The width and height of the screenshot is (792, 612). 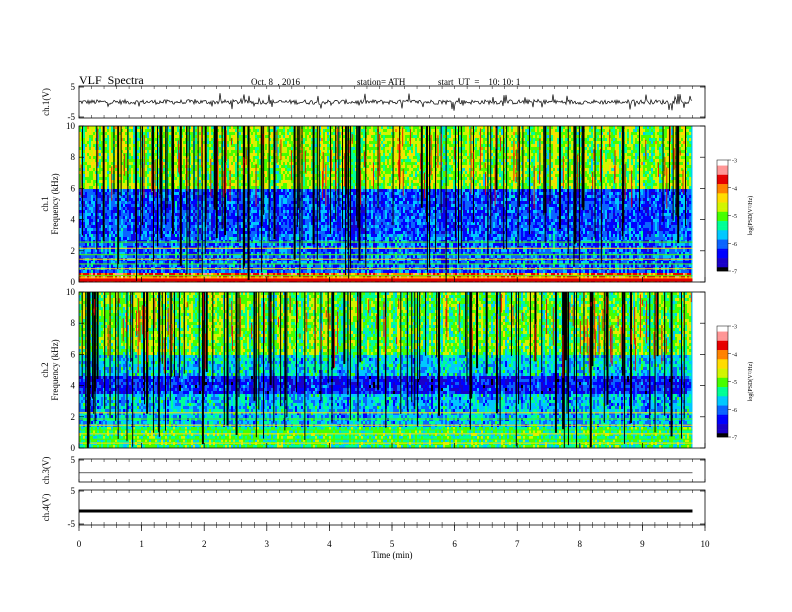 I want to click on ch4_waveform-ytick-label: -5, so click(x=72, y=524).